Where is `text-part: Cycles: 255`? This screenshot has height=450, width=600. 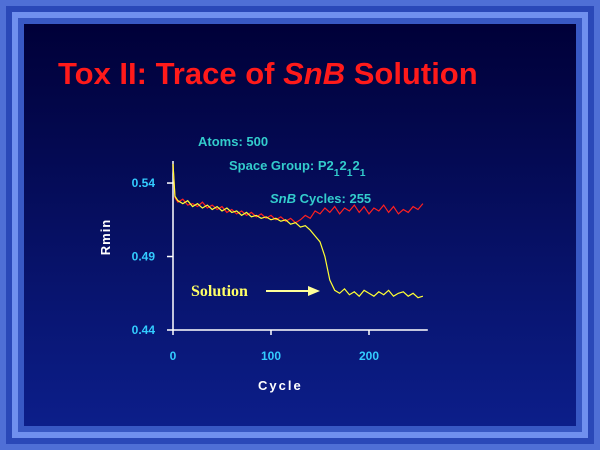
text-part: Cycles: 255 is located at coordinates (333, 198).